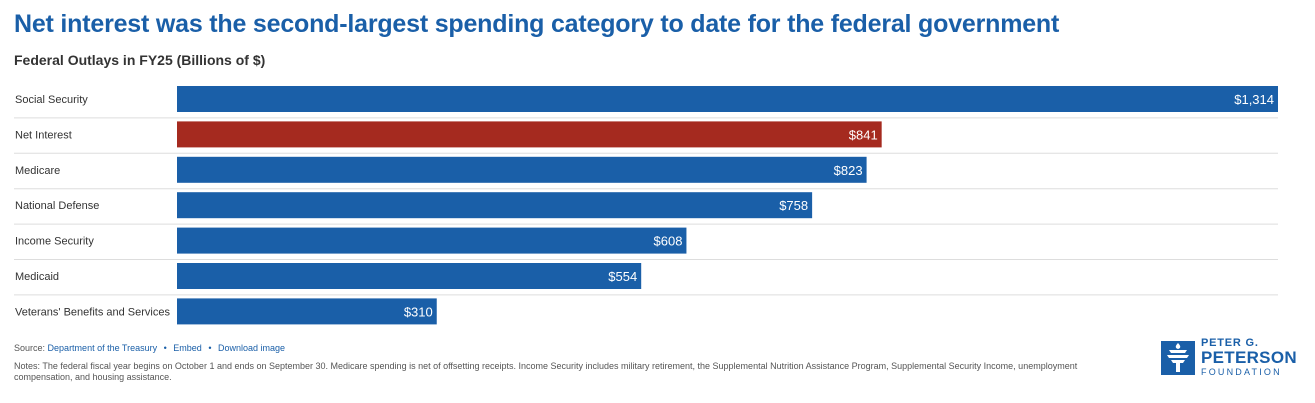 Image resolution: width=1315 pixels, height=403 pixels. I want to click on category-label: Veterans' Benefits and Services, so click(92, 312).